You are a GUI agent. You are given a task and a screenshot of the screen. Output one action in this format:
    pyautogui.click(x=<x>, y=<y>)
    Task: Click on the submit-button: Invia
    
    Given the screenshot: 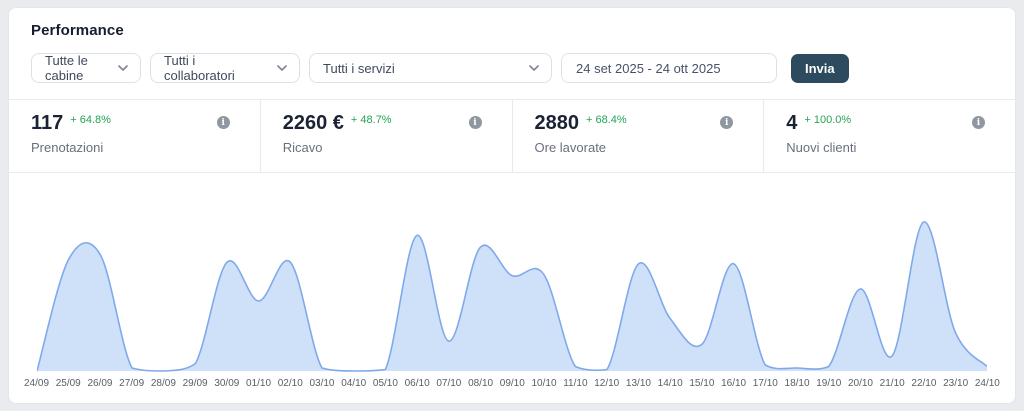 What is the action you would take?
    pyautogui.click(x=820, y=68)
    